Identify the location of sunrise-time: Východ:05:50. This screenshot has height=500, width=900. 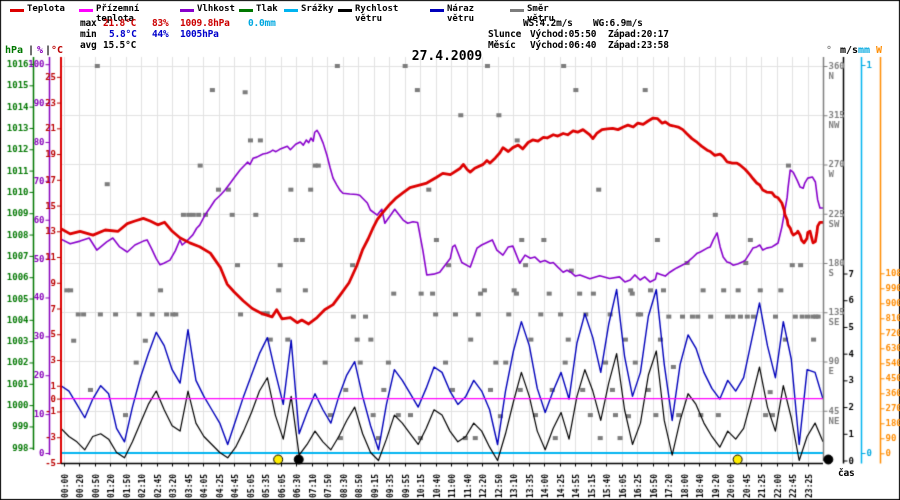
(563, 34).